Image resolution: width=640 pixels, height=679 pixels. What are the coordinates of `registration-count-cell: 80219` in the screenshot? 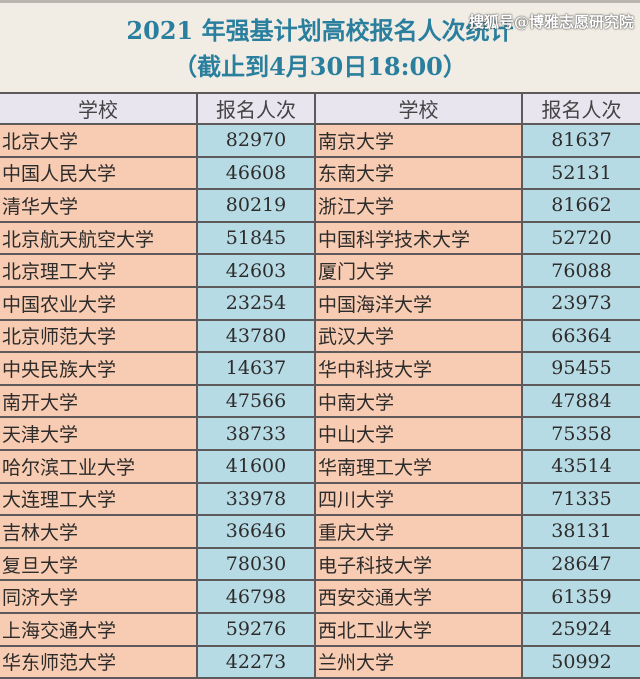 It's located at (256, 205).